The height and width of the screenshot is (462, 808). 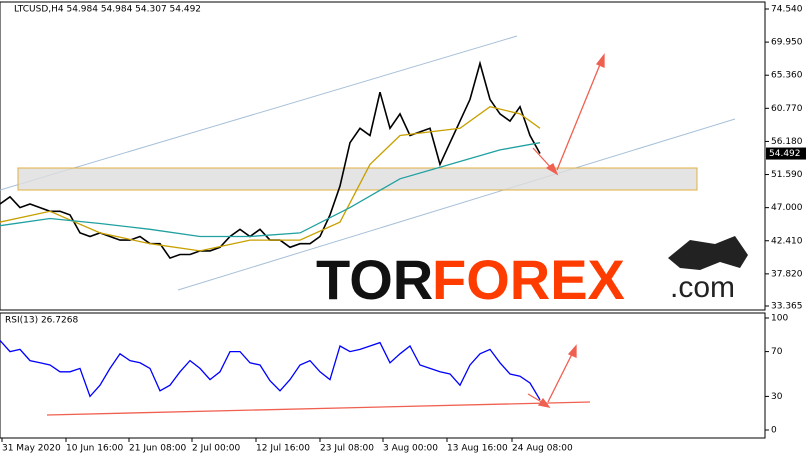 I want to click on watermark: TOR FOREX .com, so click(x=532, y=273).